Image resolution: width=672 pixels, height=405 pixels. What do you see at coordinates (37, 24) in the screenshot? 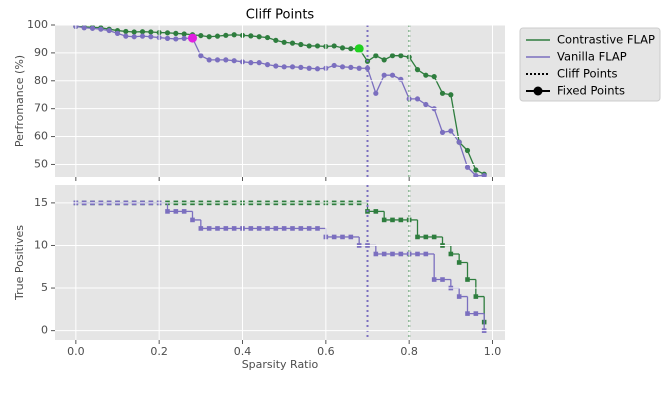
I see `y-tick-label: 100` at bounding box center [37, 24].